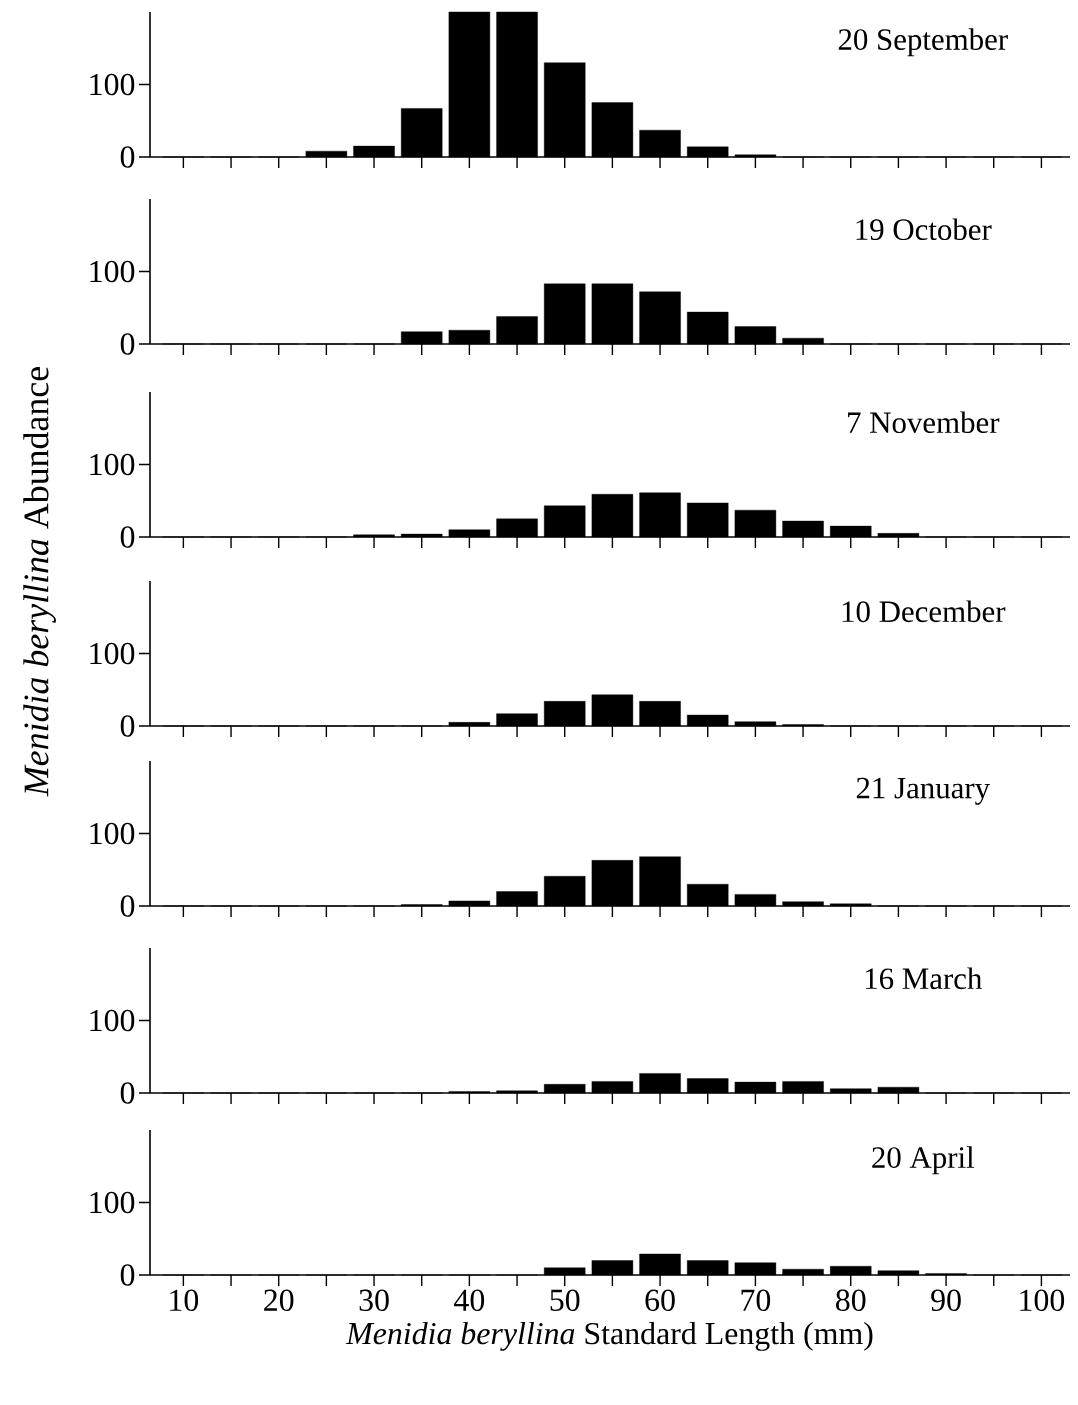 The width and height of the screenshot is (1078, 1405). Describe the element at coordinates (609, 1336) in the screenshot. I see `x-axis-title: Menidia beryllina Standard Length (mm)` at that location.